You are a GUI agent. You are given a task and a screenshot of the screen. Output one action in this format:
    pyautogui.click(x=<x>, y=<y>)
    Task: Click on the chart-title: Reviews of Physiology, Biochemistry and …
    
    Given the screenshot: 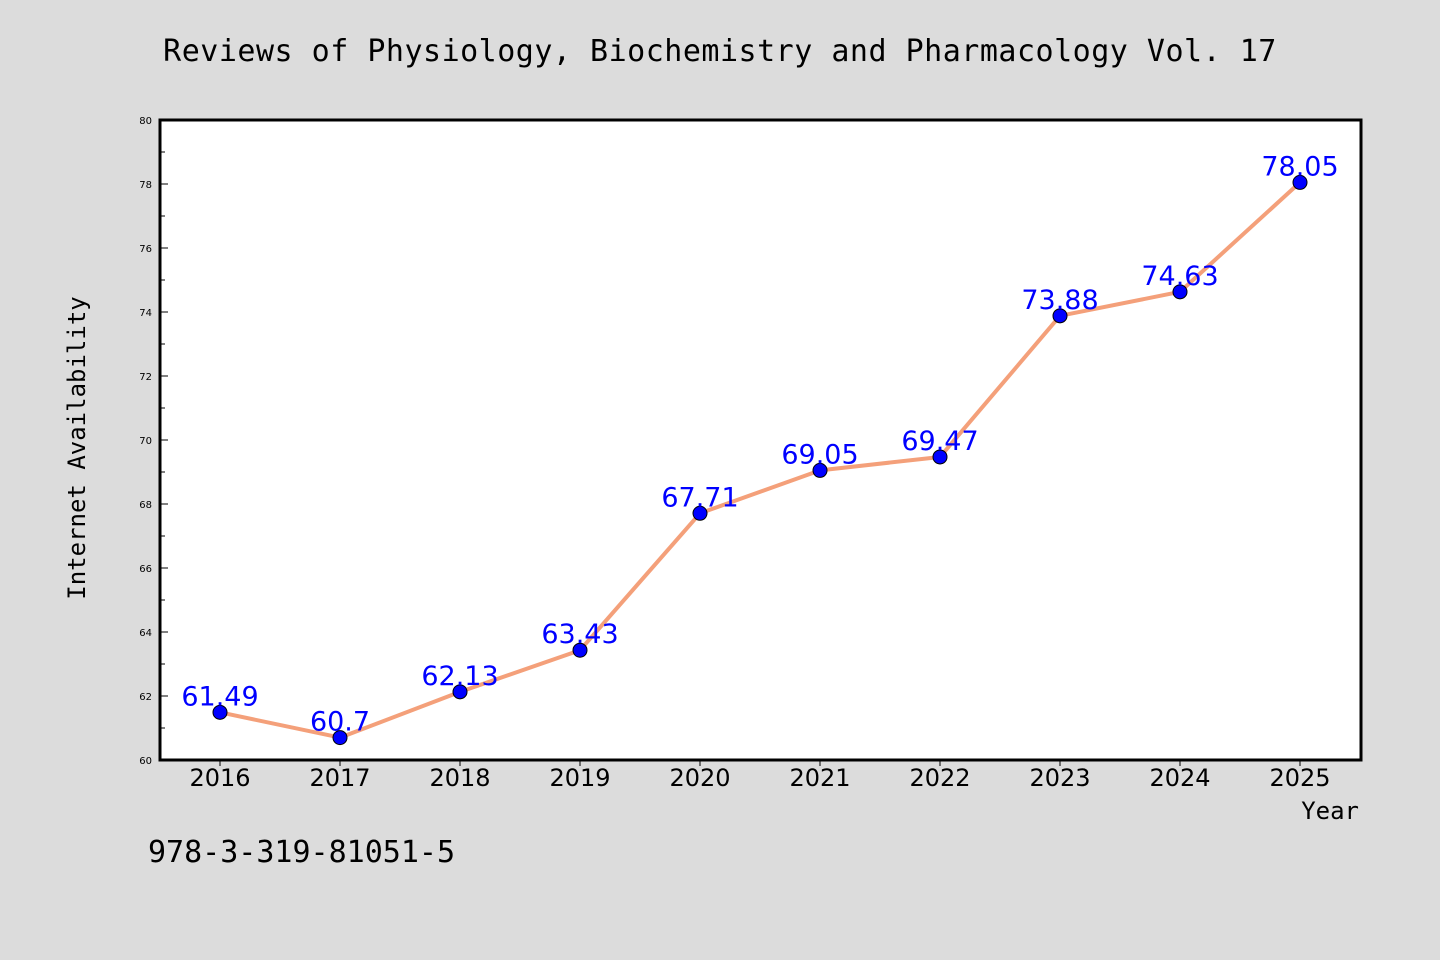 What is the action you would take?
    pyautogui.click(x=720, y=51)
    